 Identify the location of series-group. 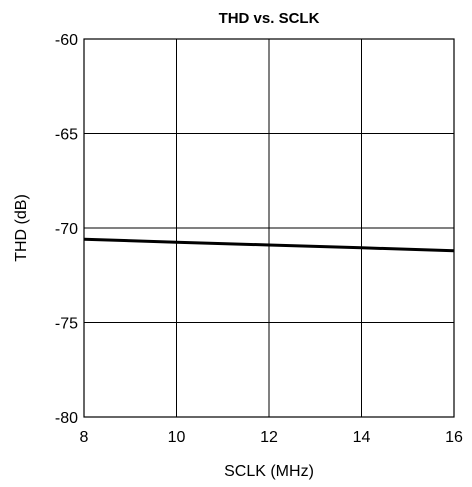
(269, 245).